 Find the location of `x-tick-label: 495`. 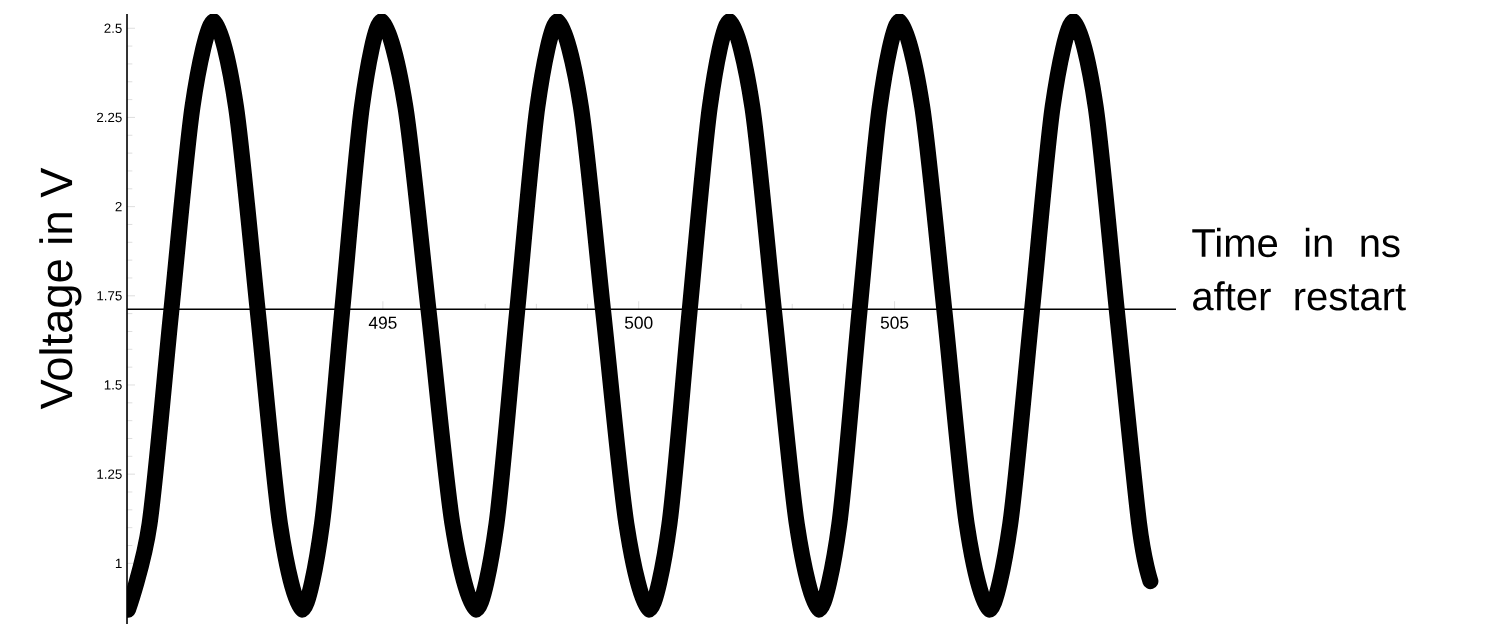

x-tick-label: 495 is located at coordinates (382, 322).